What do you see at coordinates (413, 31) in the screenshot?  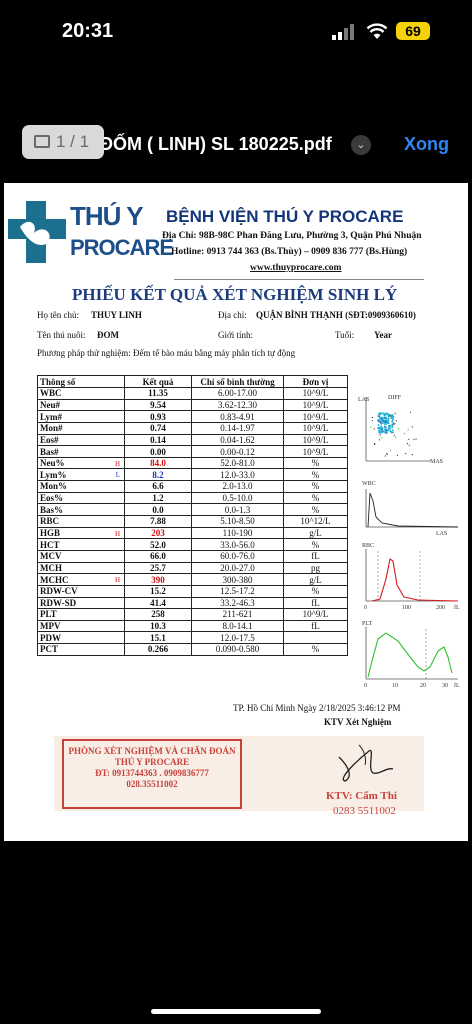 I see `battery-icon: 69` at bounding box center [413, 31].